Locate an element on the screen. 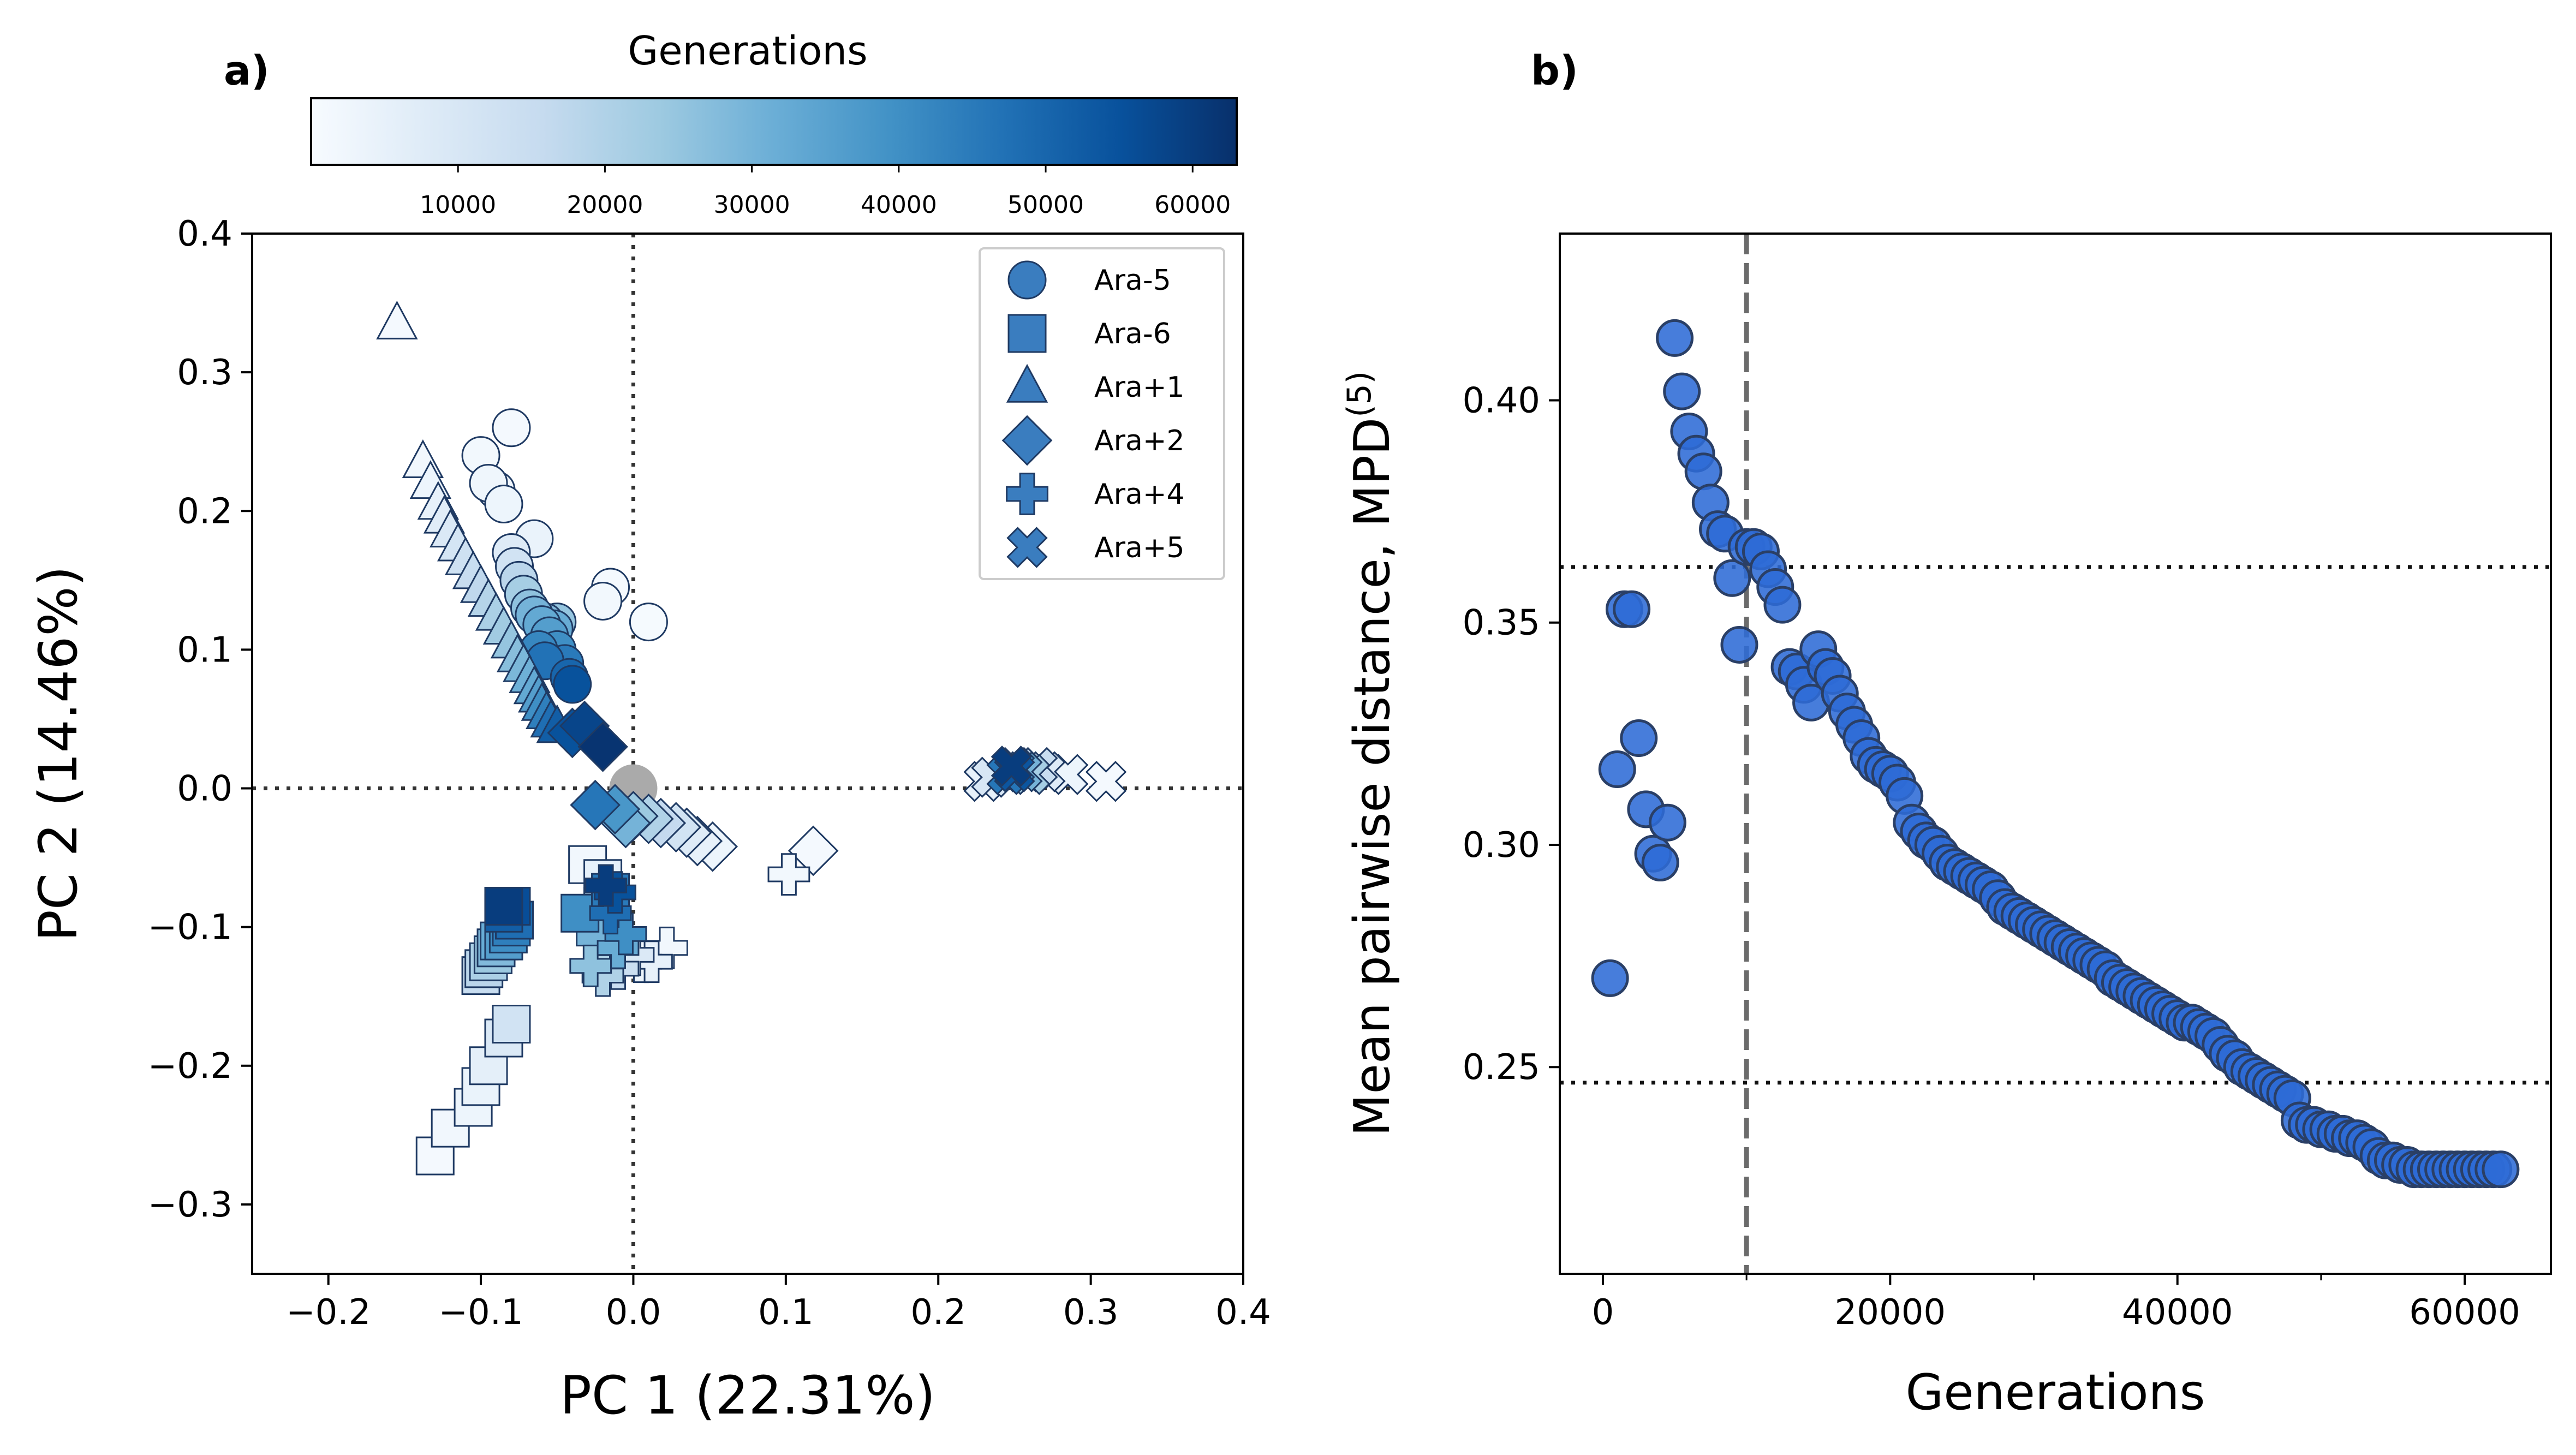 The height and width of the screenshot is (1455, 2576). y-tick-label: 0.40 is located at coordinates (1502, 400).